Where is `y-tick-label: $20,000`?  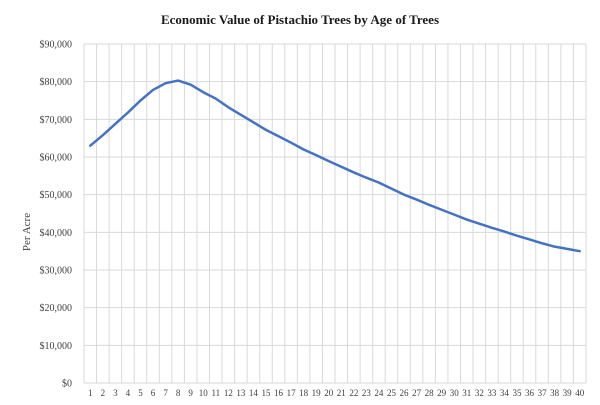 y-tick-label: $20,000 is located at coordinates (56, 308).